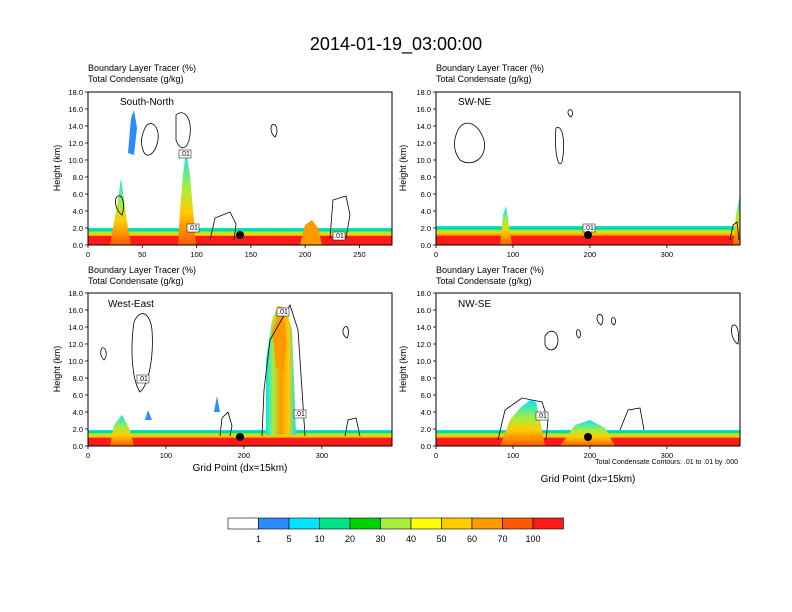  What do you see at coordinates (88, 254) in the screenshot?
I see `x-tick-label: 0` at bounding box center [88, 254].